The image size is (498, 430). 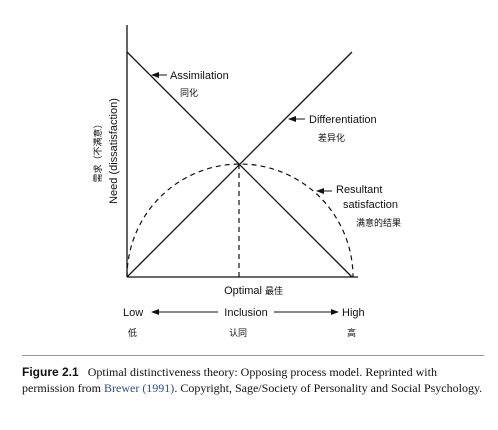 I want to click on x-low-label-cn: 低, so click(x=132, y=333).